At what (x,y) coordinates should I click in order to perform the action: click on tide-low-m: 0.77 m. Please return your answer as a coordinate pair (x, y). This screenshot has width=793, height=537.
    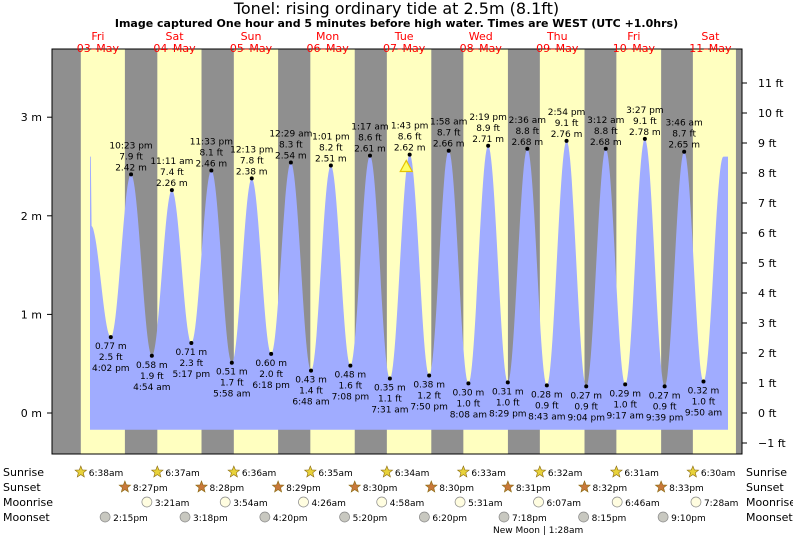
    Looking at the image, I should click on (111, 347).